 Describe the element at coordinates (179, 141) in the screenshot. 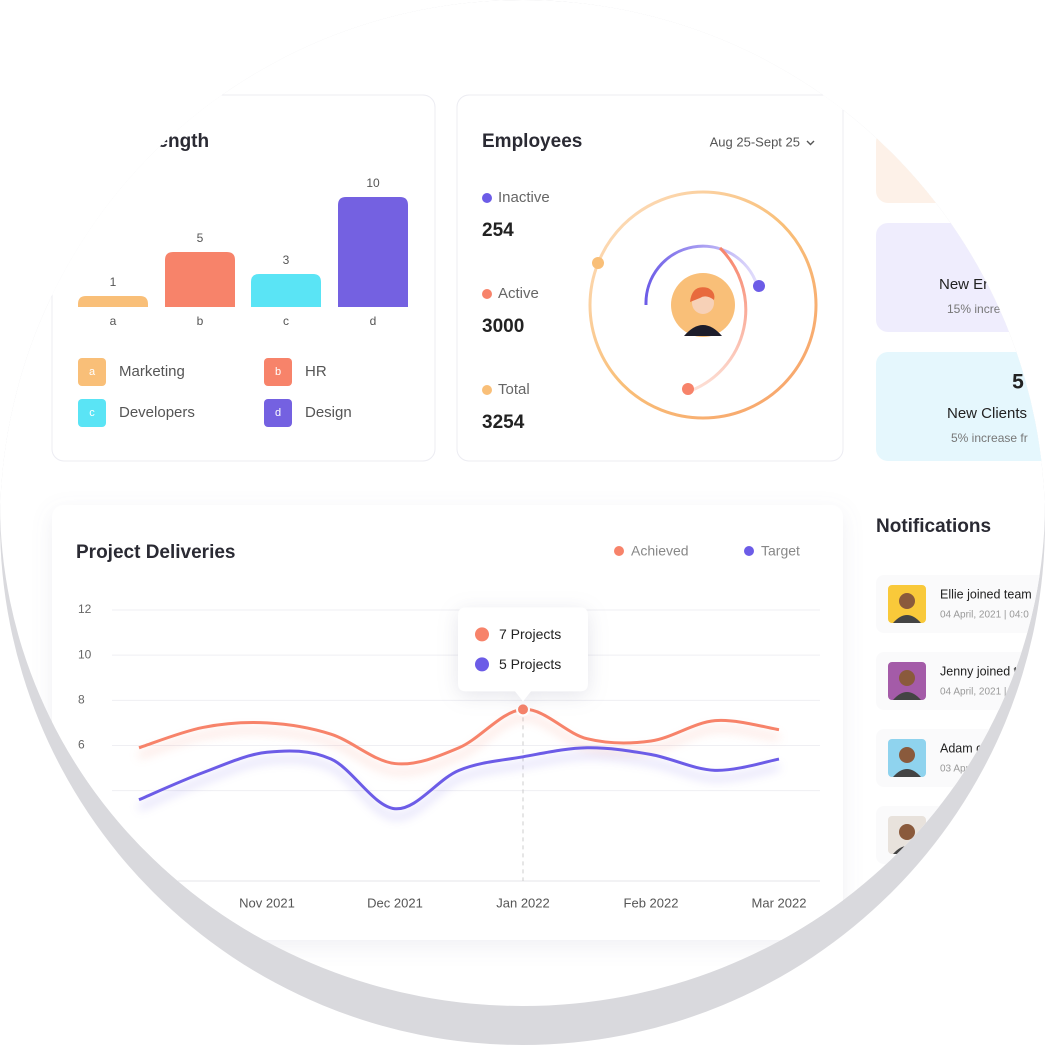

I see `card-title: rength` at that location.